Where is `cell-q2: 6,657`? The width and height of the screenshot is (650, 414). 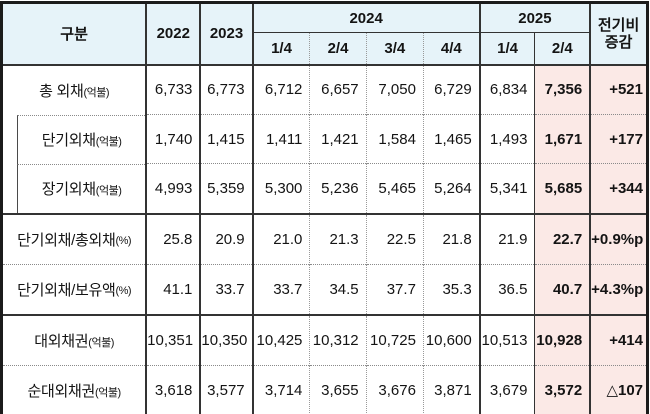 cell-q2: 6,657 is located at coordinates (338, 89).